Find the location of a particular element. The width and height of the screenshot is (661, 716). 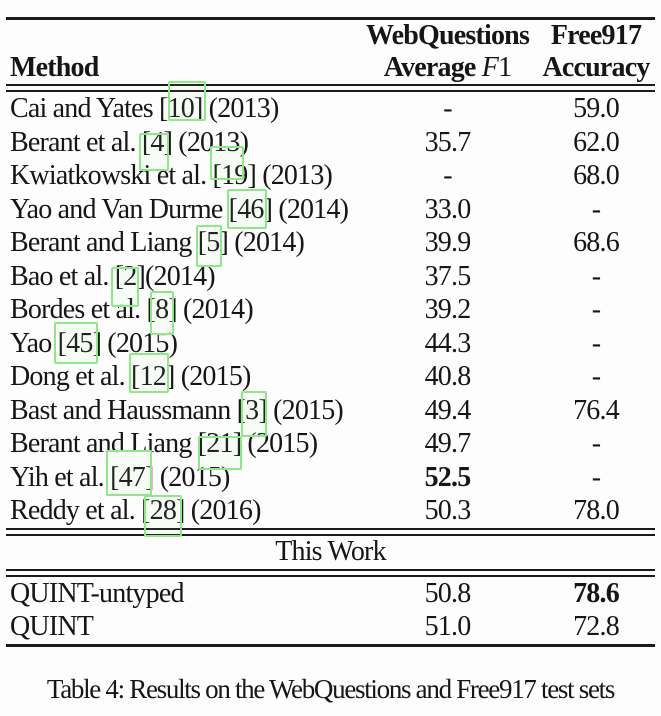

method-cell: Berant et al. [4] (2013) is located at coordinates (182, 148).